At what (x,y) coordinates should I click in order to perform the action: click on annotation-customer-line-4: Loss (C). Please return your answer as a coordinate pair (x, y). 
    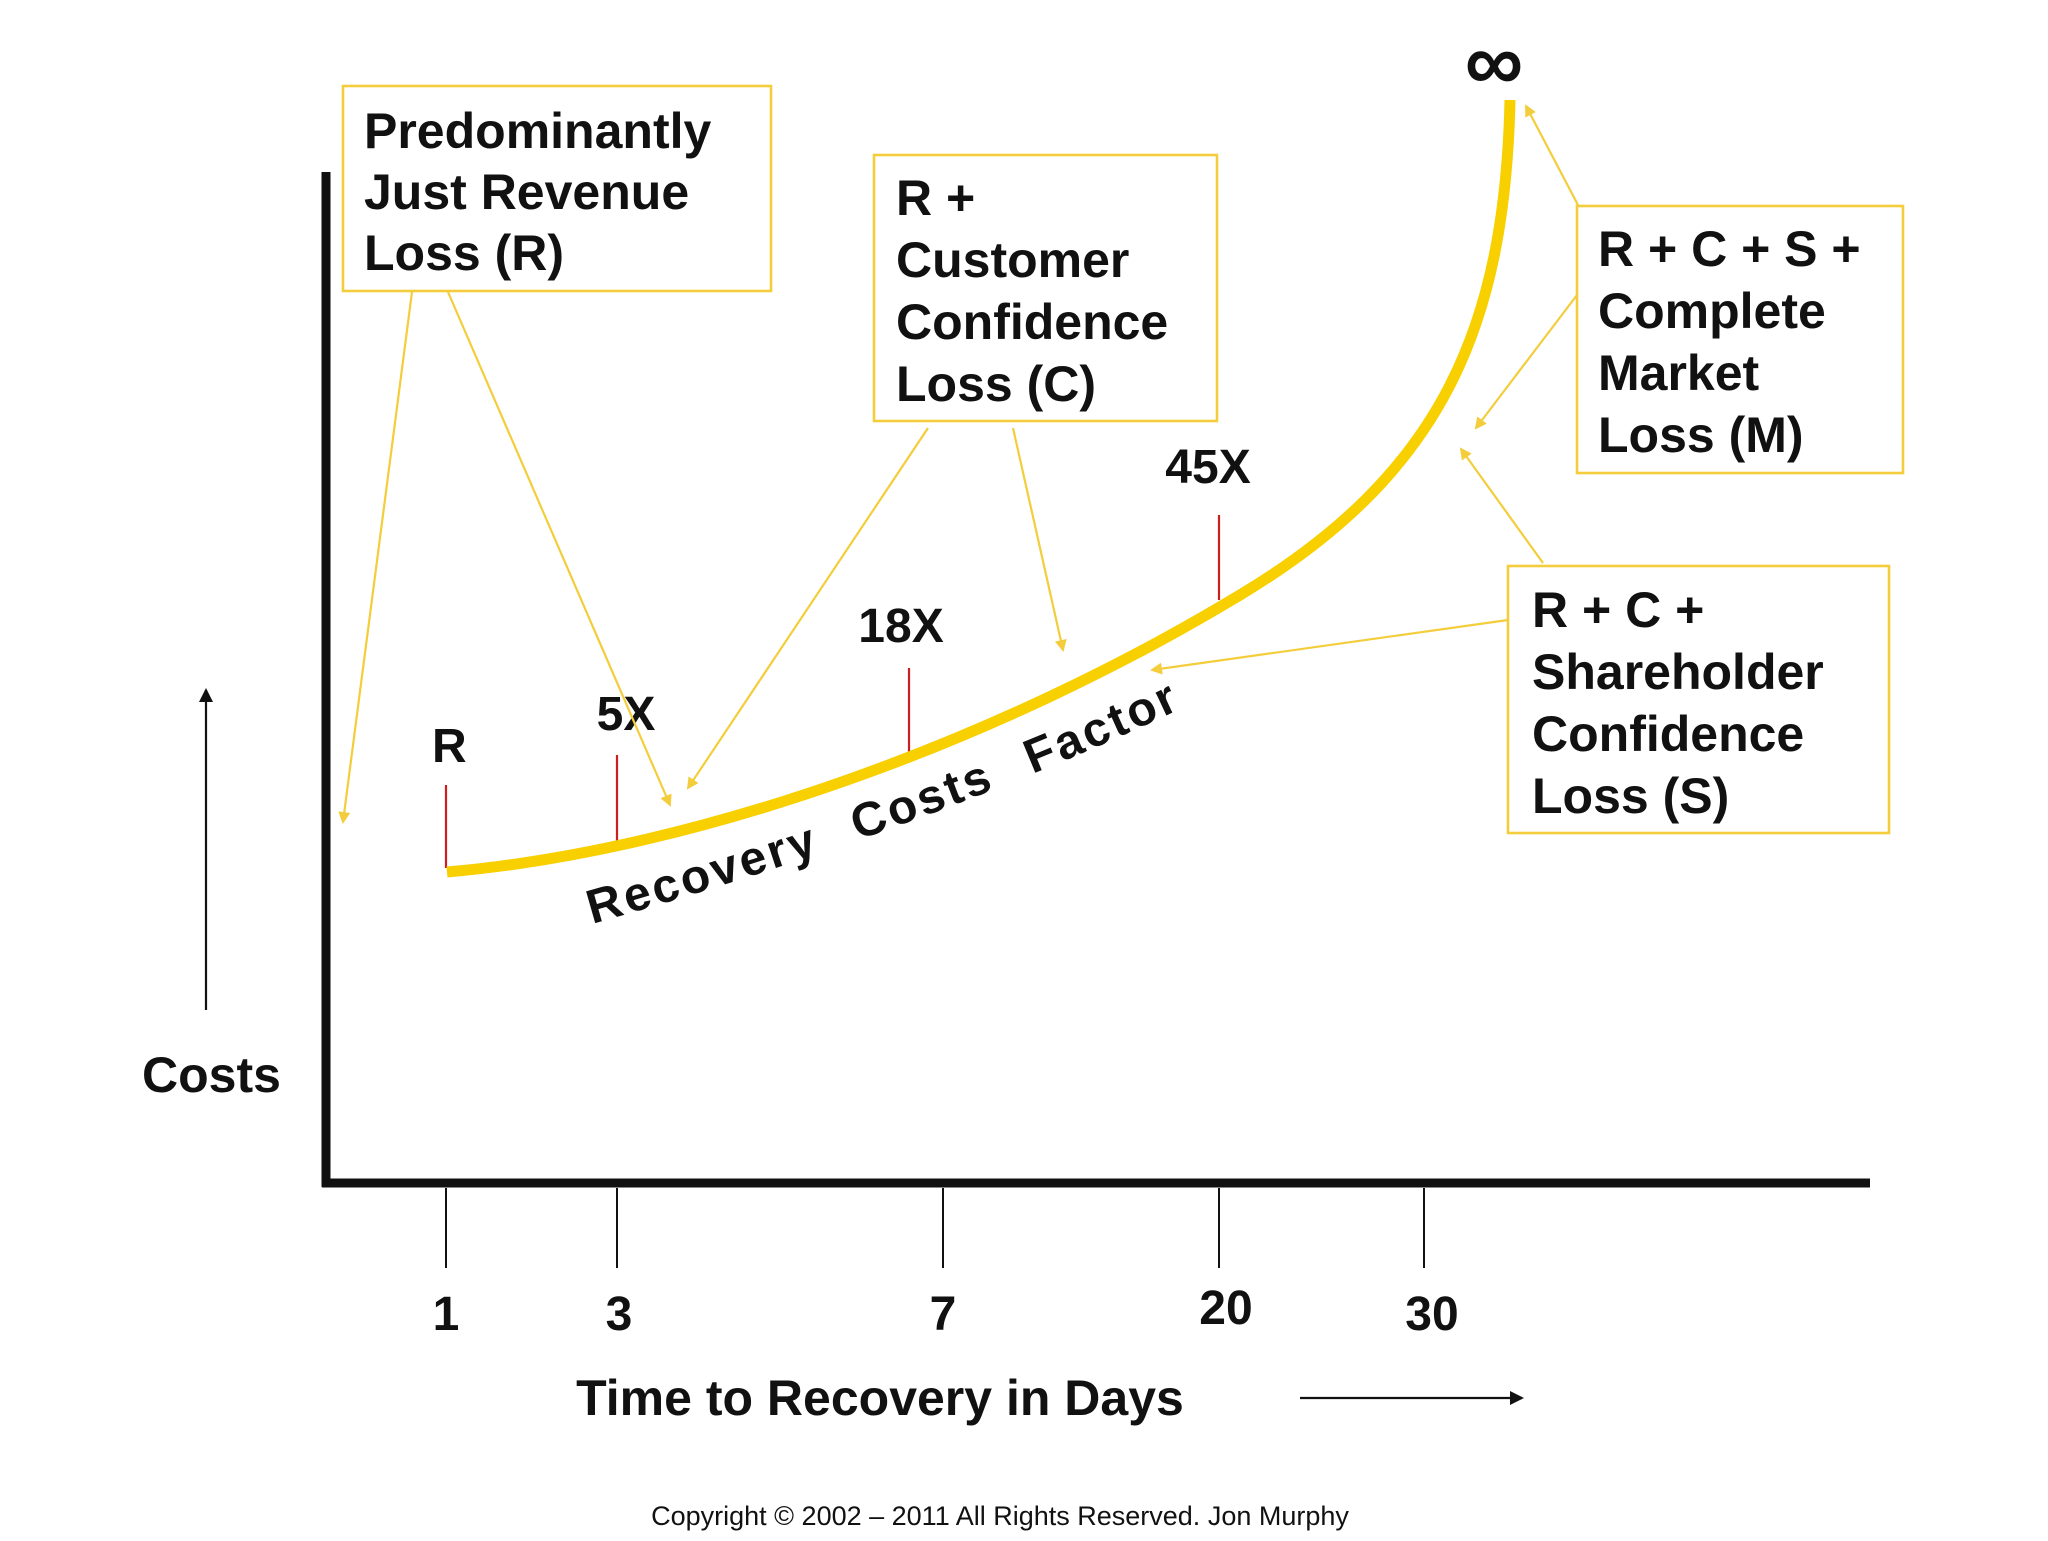
    Looking at the image, I should click on (996, 384).